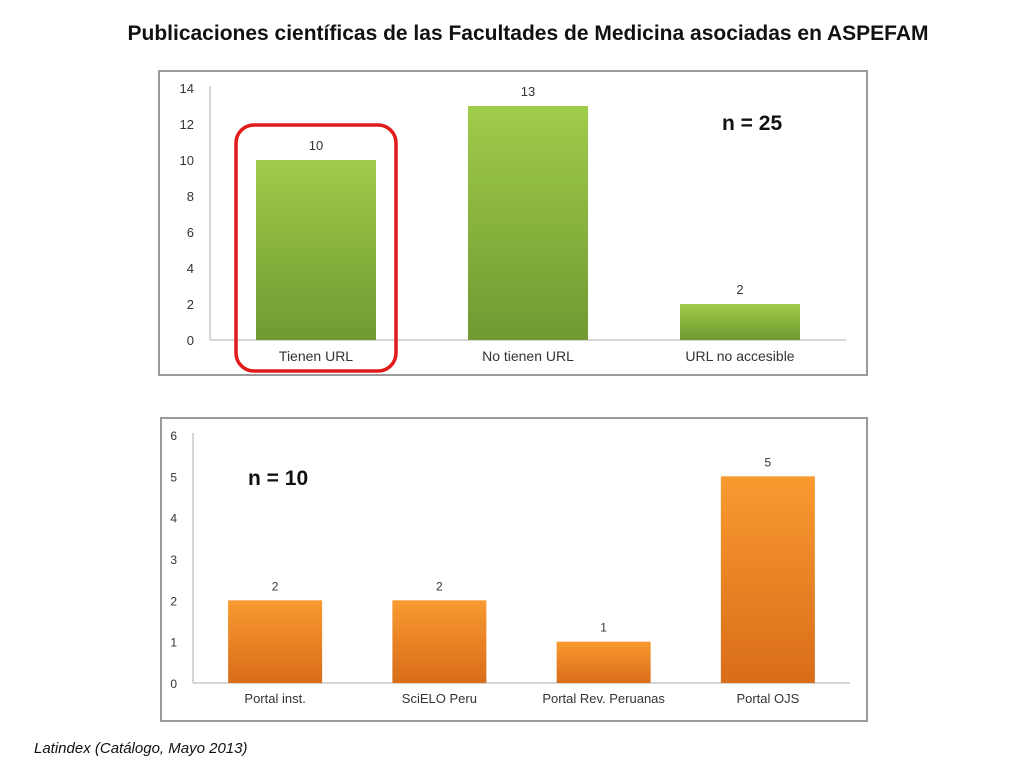 Image resolution: width=1024 pixels, height=768 pixels. Describe the element at coordinates (603, 628) in the screenshot. I see `chart2-data-label: 1` at that location.